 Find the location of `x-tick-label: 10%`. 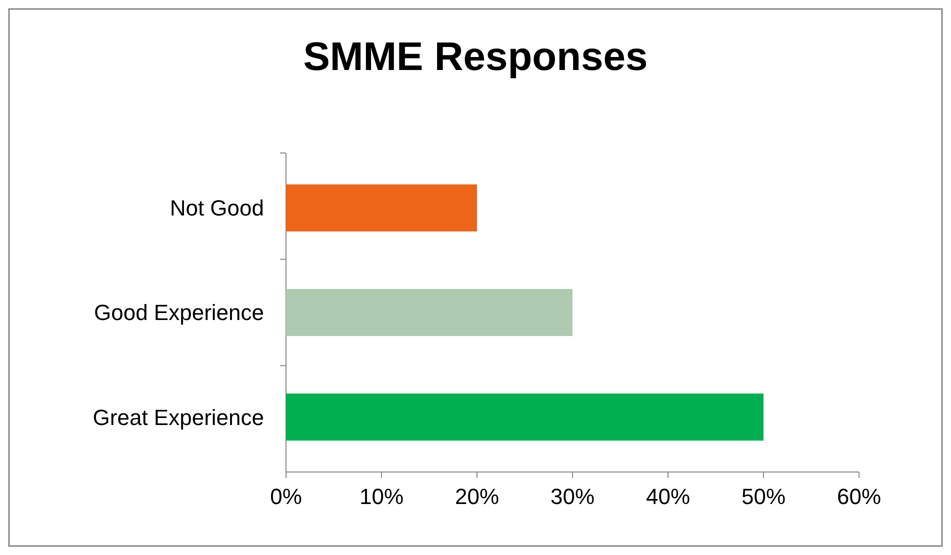

x-tick-label: 10% is located at coordinates (381, 496).